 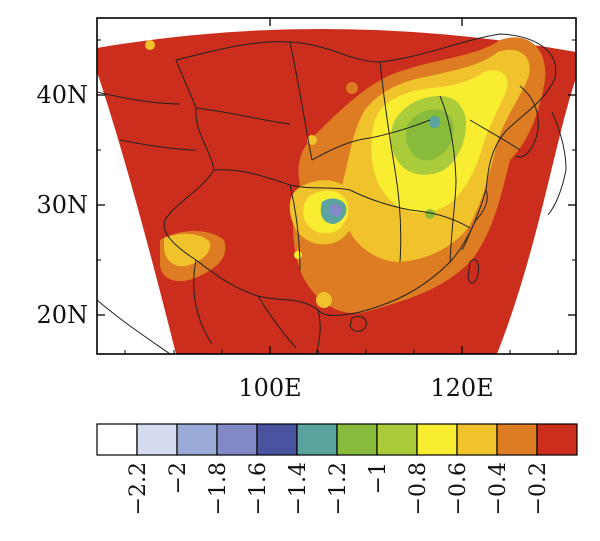 I want to click on colorbar-labels: −2.2 −2 −1.8 −1.6 −1.4 −1.2 −1 −0.8 −0.6 −0.4 −0.2, so click(x=338, y=488).